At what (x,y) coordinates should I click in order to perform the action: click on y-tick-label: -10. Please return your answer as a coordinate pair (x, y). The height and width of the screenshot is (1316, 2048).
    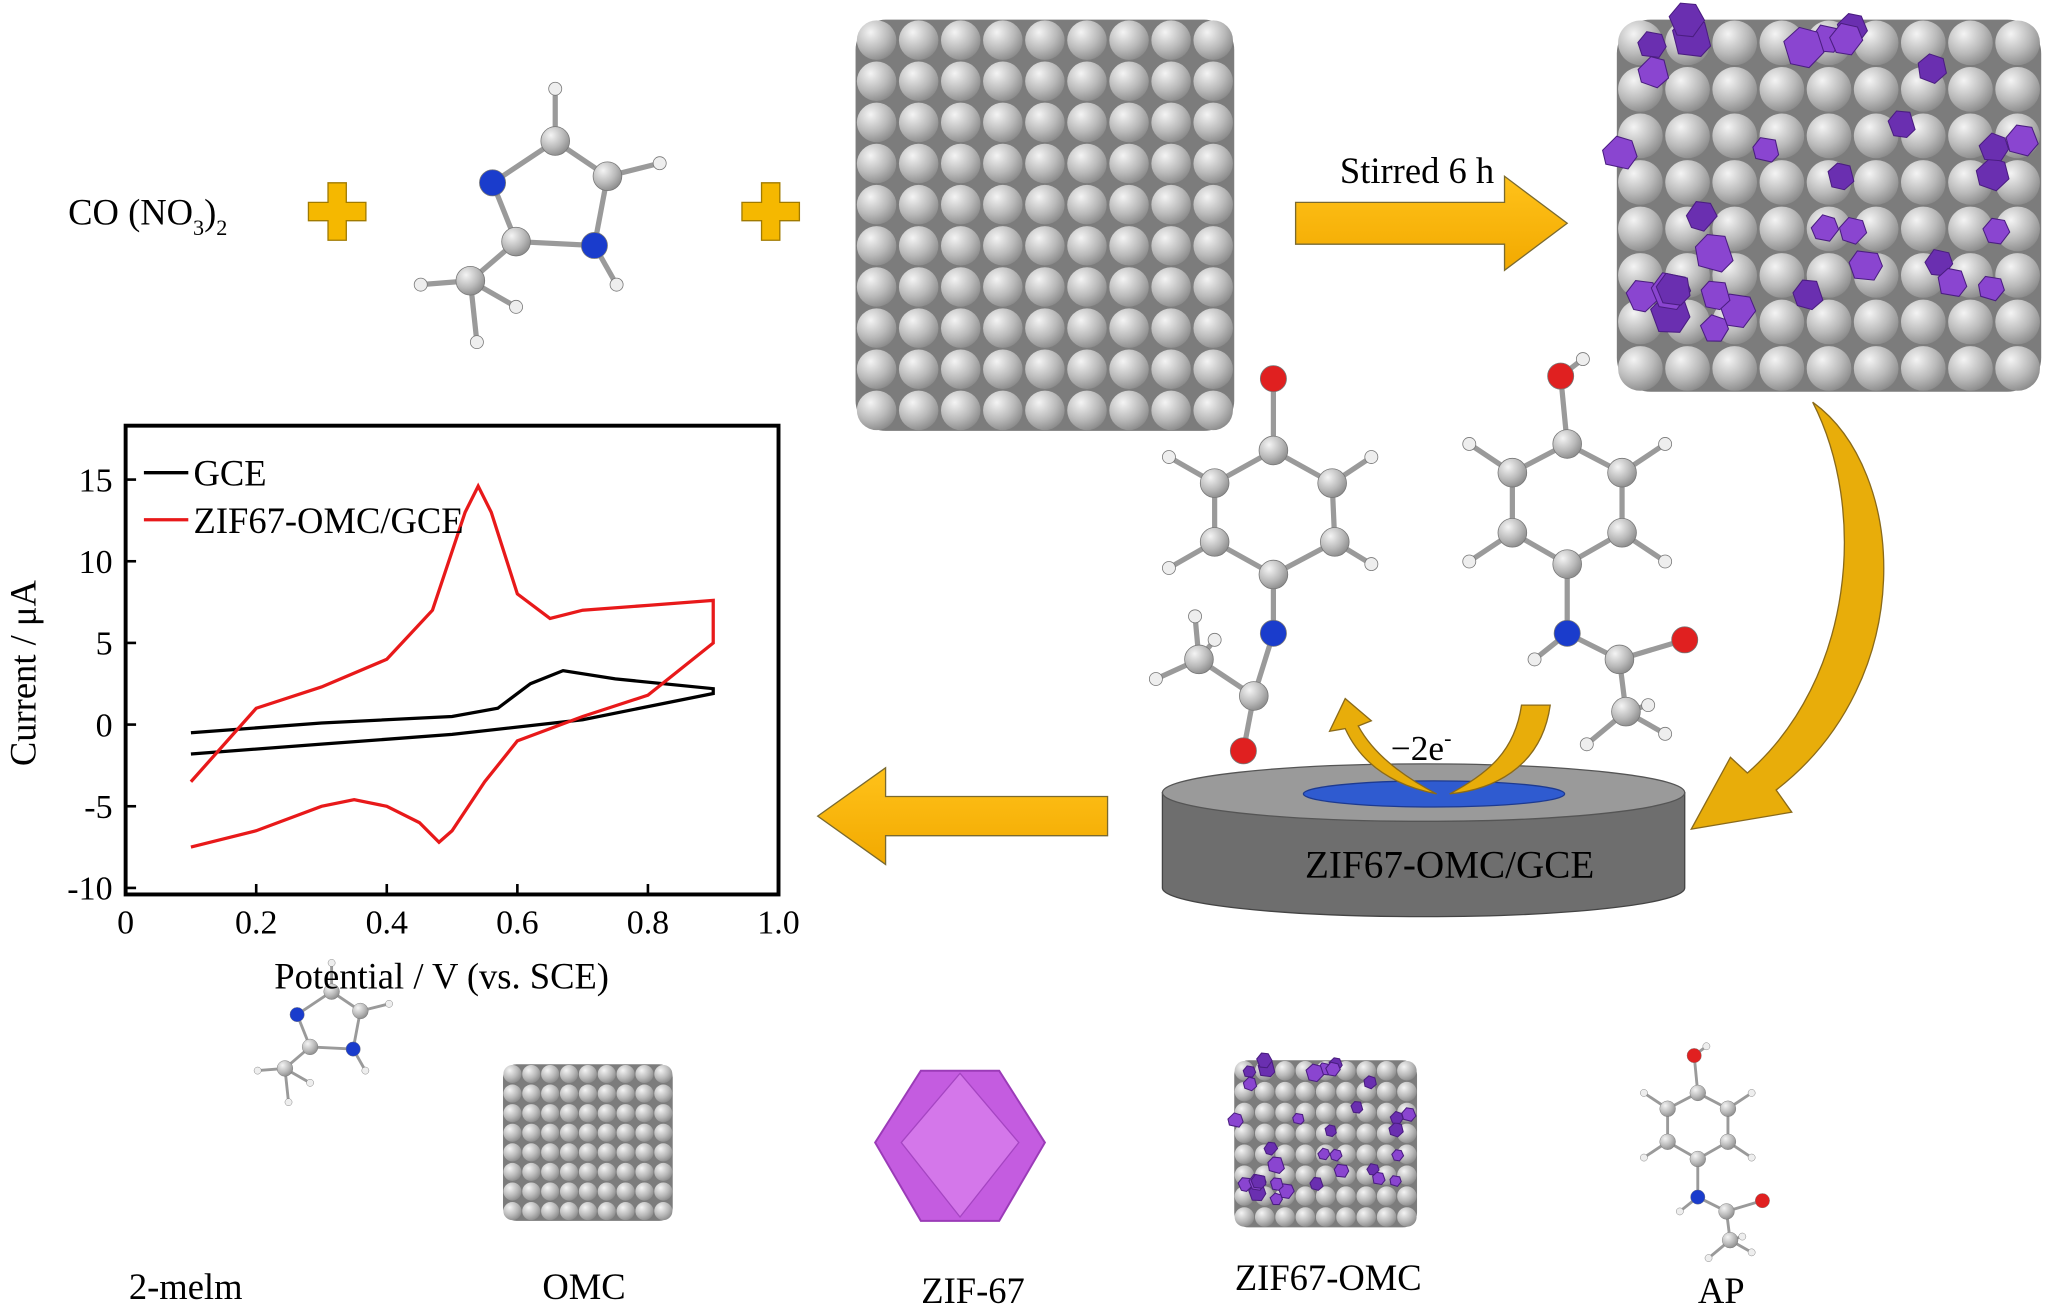
    Looking at the image, I should click on (89, 889).